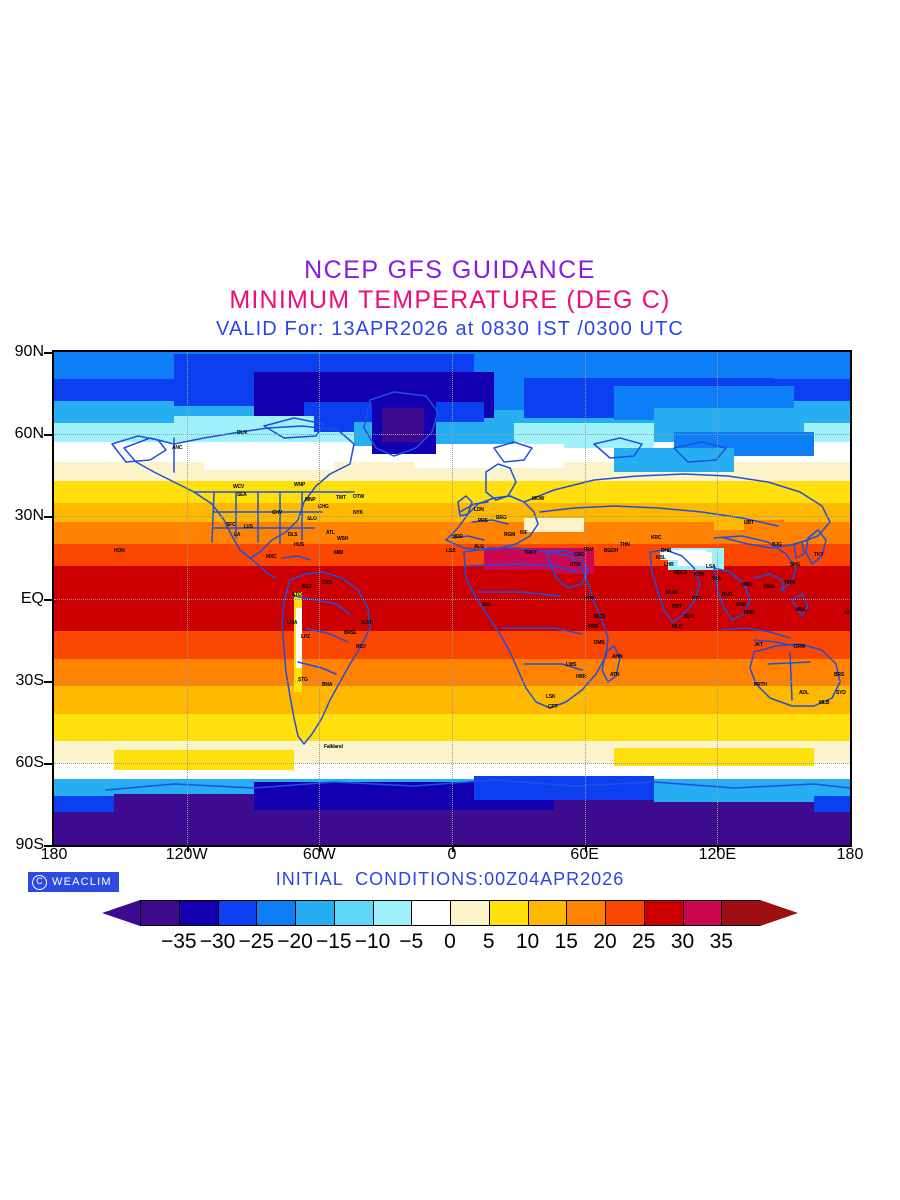  I want to click on city-label: NYK, so click(358, 513).